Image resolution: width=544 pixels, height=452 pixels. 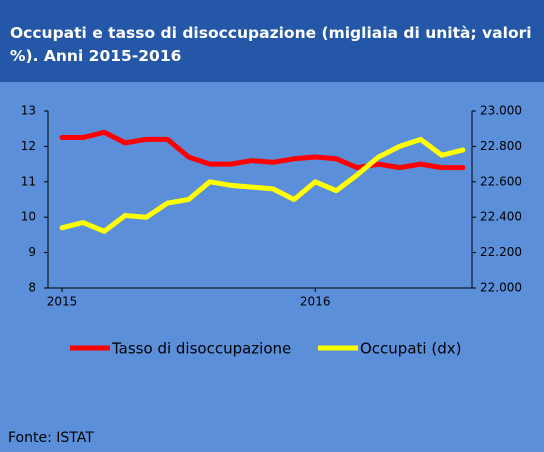 I want to click on y2-tick-label: 22.400, so click(x=501, y=217).